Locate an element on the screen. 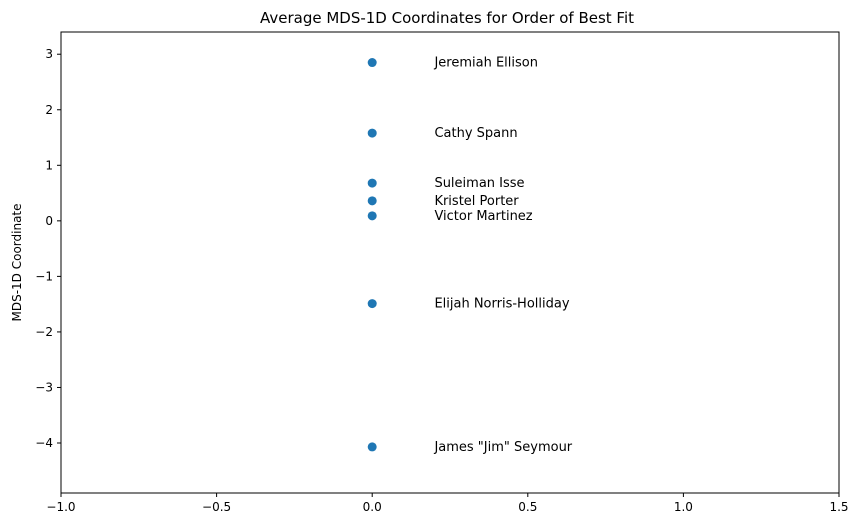 The height and width of the screenshot is (528, 855). x-tick-label: 1.0 is located at coordinates (683, 507).